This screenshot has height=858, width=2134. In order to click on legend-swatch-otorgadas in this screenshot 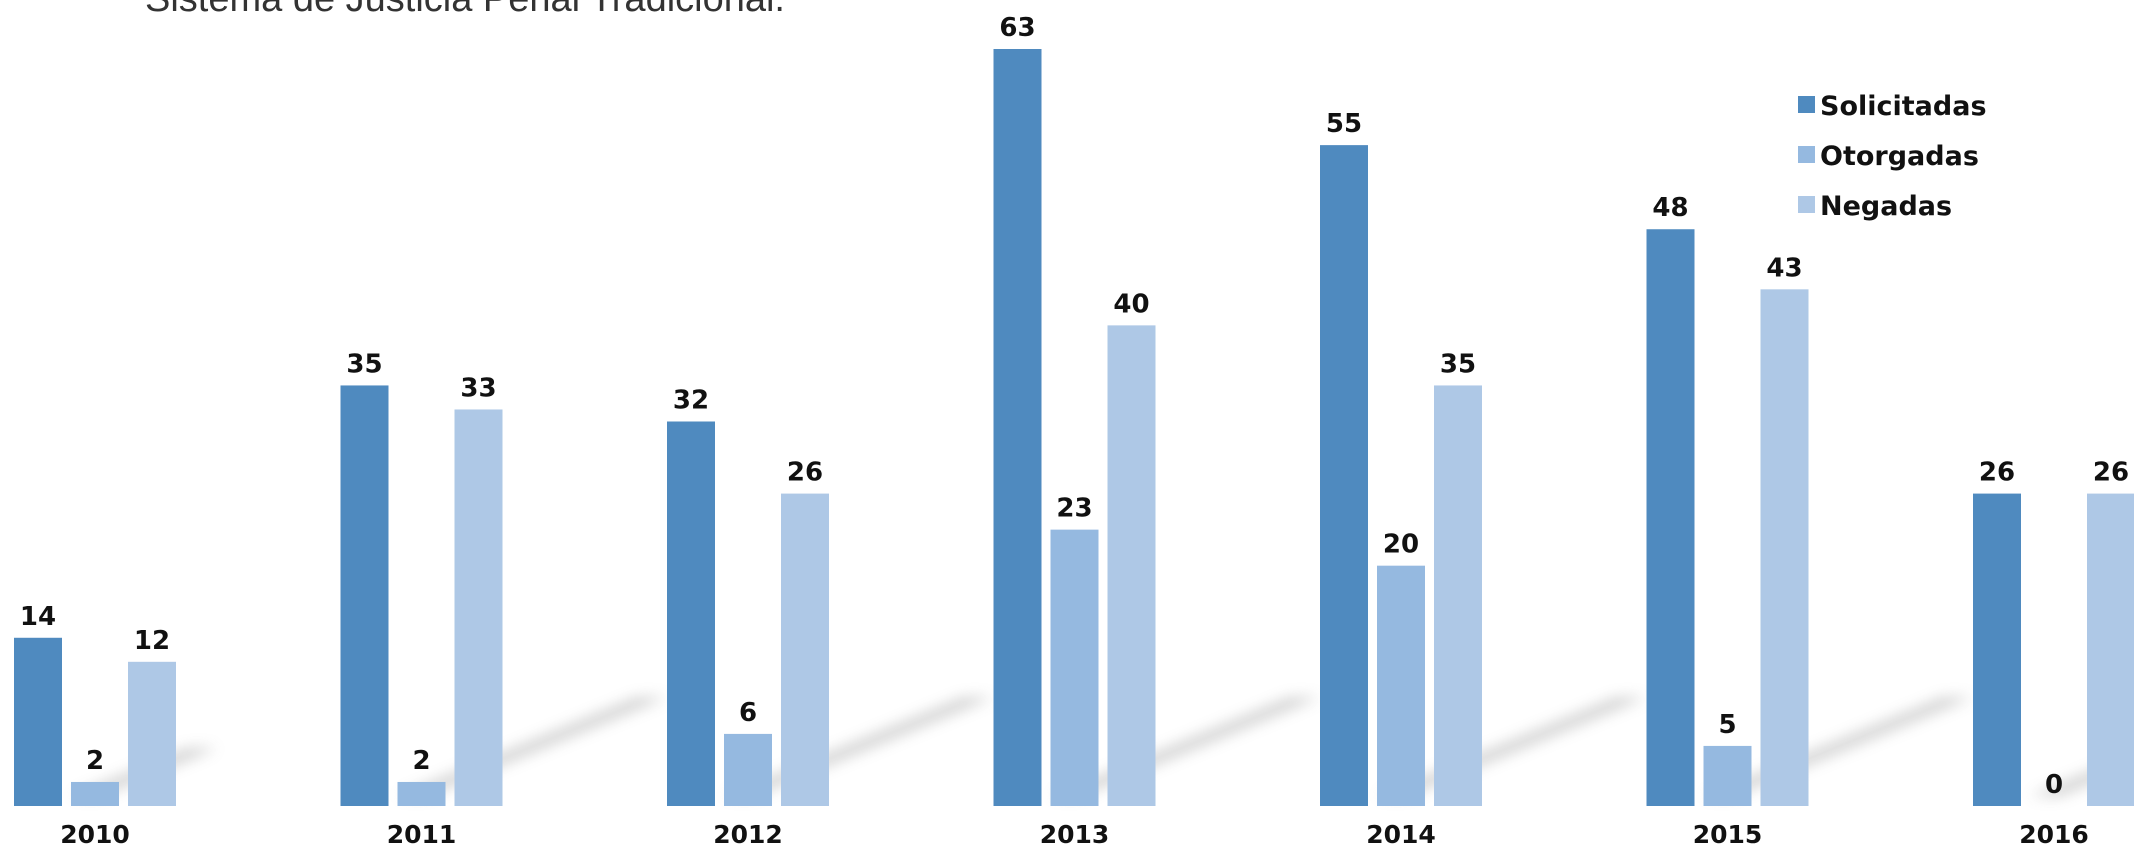, I will do `click(1806, 154)`.